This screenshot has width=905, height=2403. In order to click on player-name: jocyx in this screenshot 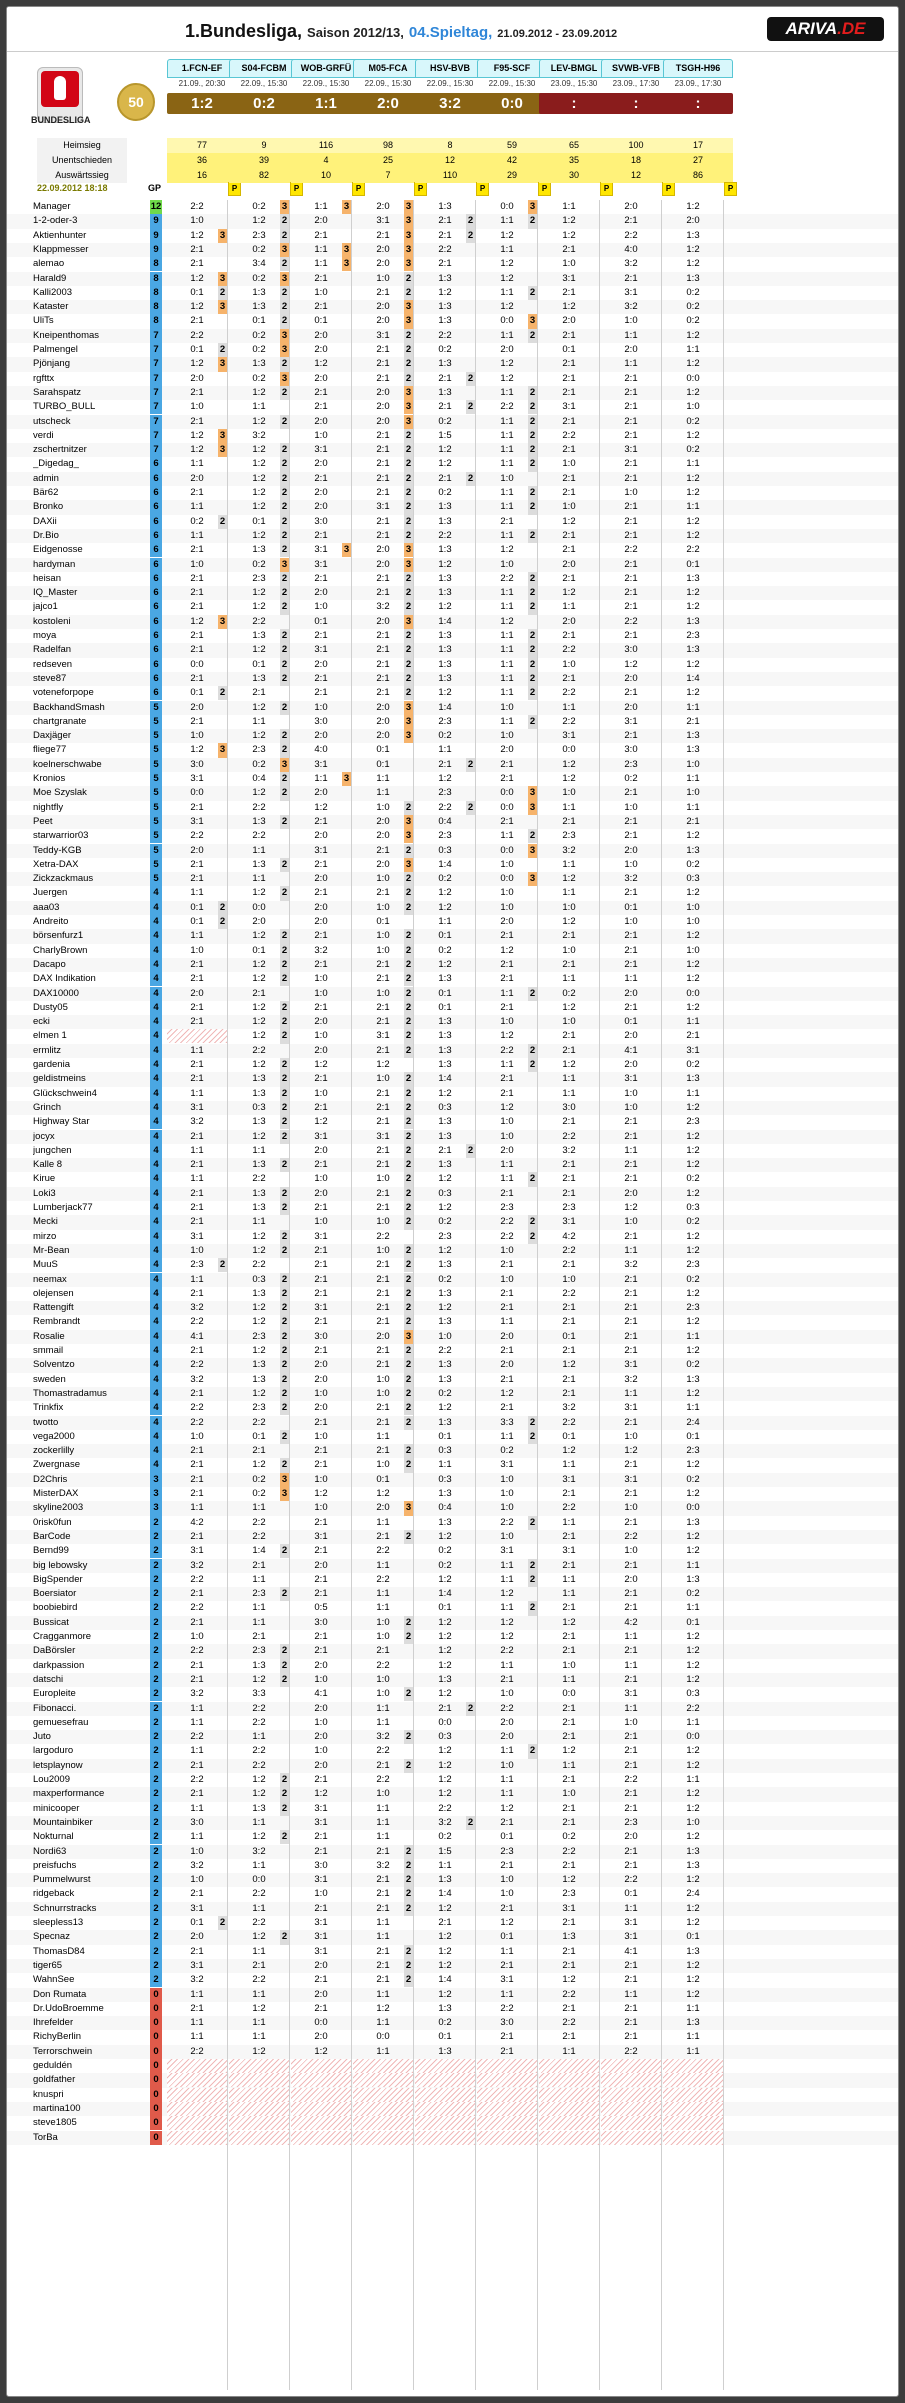, I will do `click(44, 1136)`.